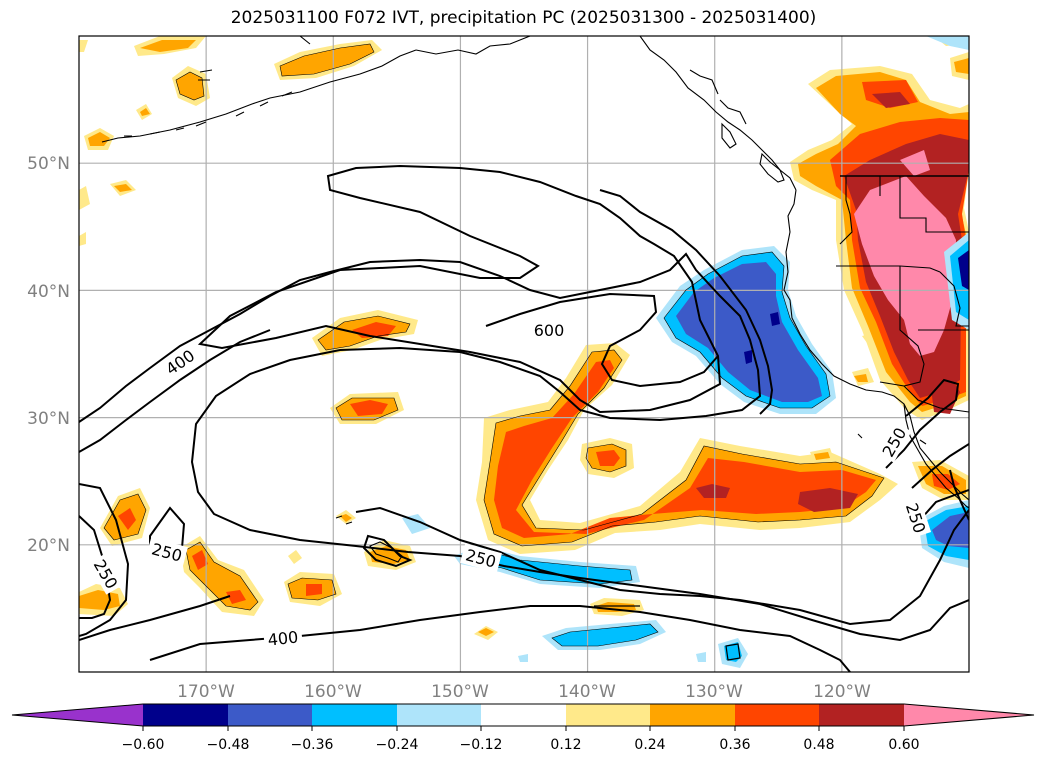  Describe the element at coordinates (714, 692) in the screenshot. I see `lon-tick-label: 130°W` at that location.